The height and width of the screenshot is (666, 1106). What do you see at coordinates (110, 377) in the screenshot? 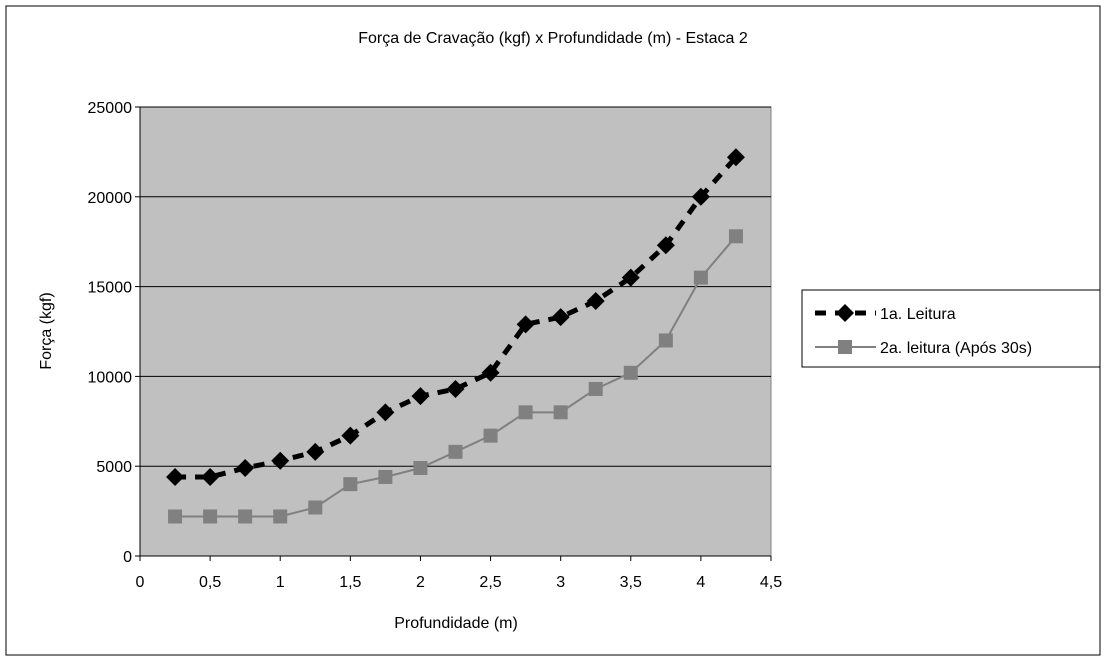
I see `y-tick-label: 10000` at bounding box center [110, 377].